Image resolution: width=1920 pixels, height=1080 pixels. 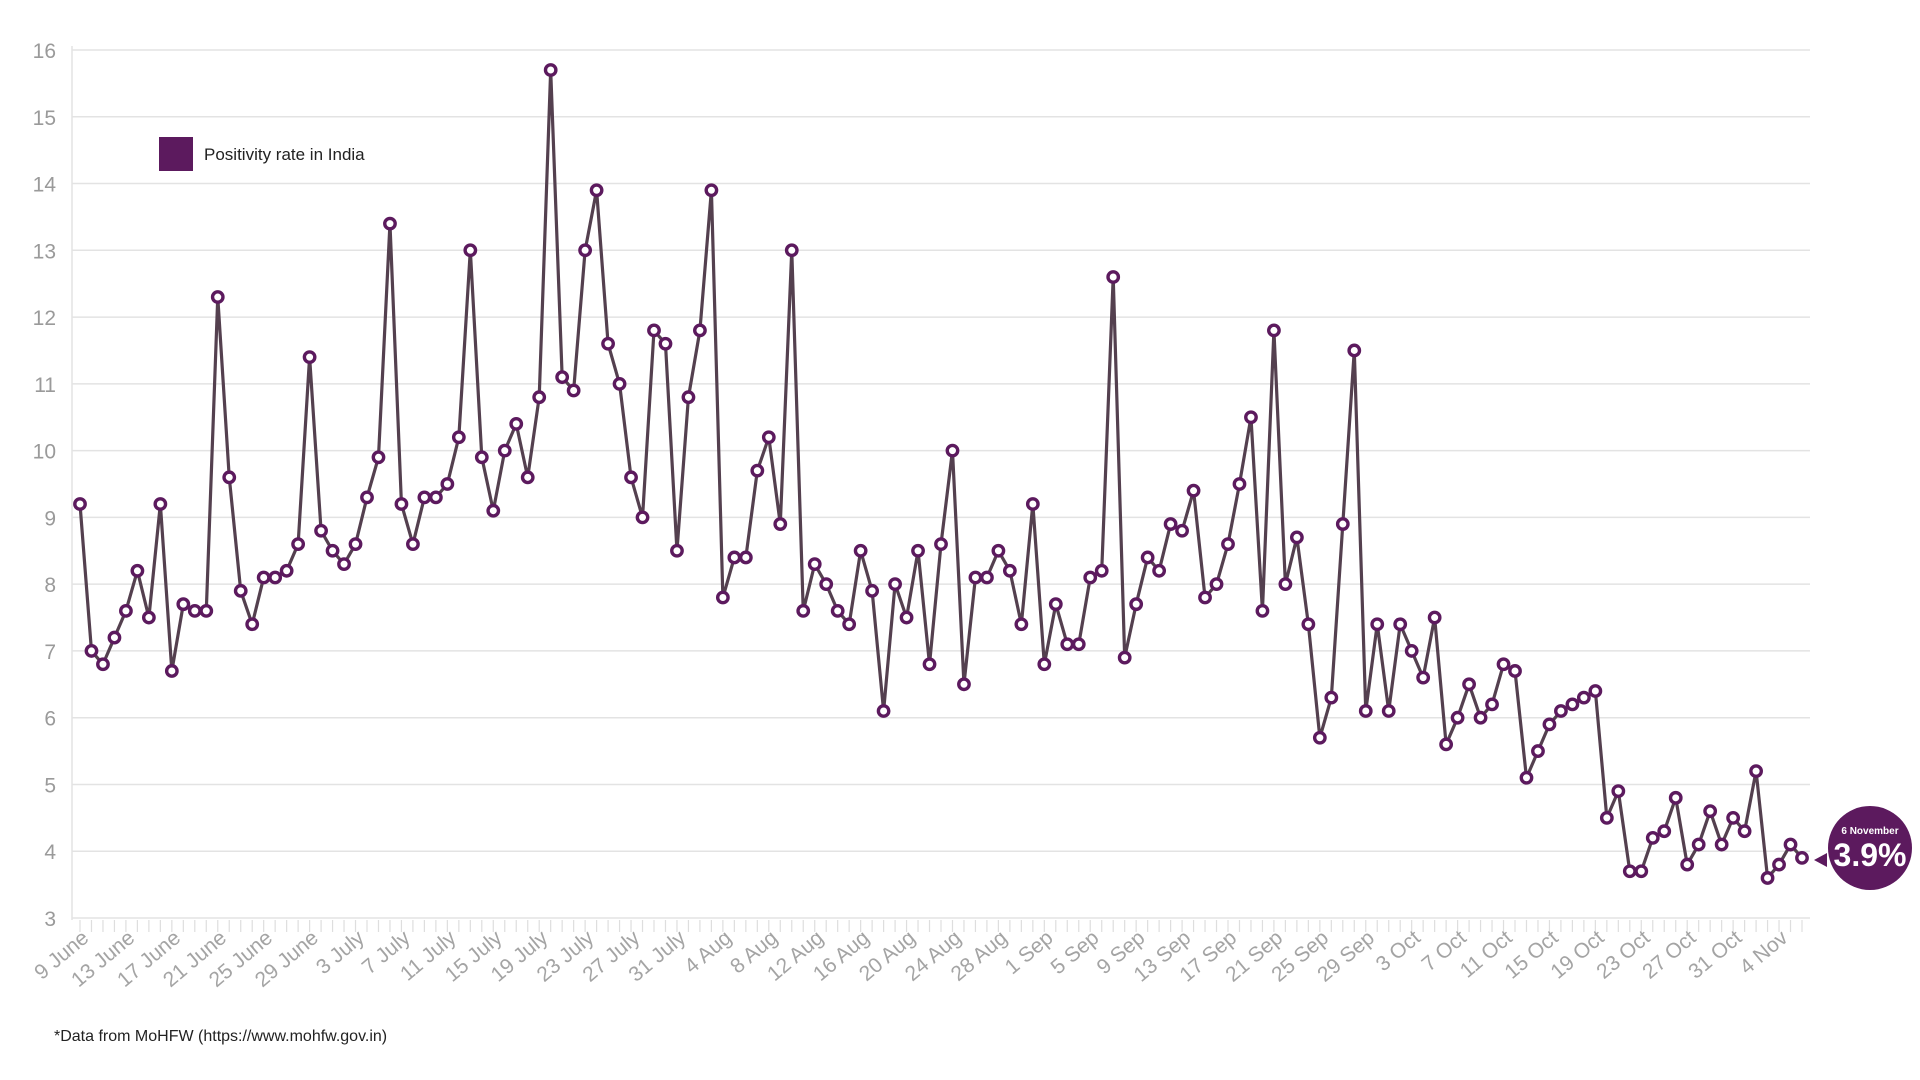 I want to click on y-tick-label: 11, so click(x=45, y=385).